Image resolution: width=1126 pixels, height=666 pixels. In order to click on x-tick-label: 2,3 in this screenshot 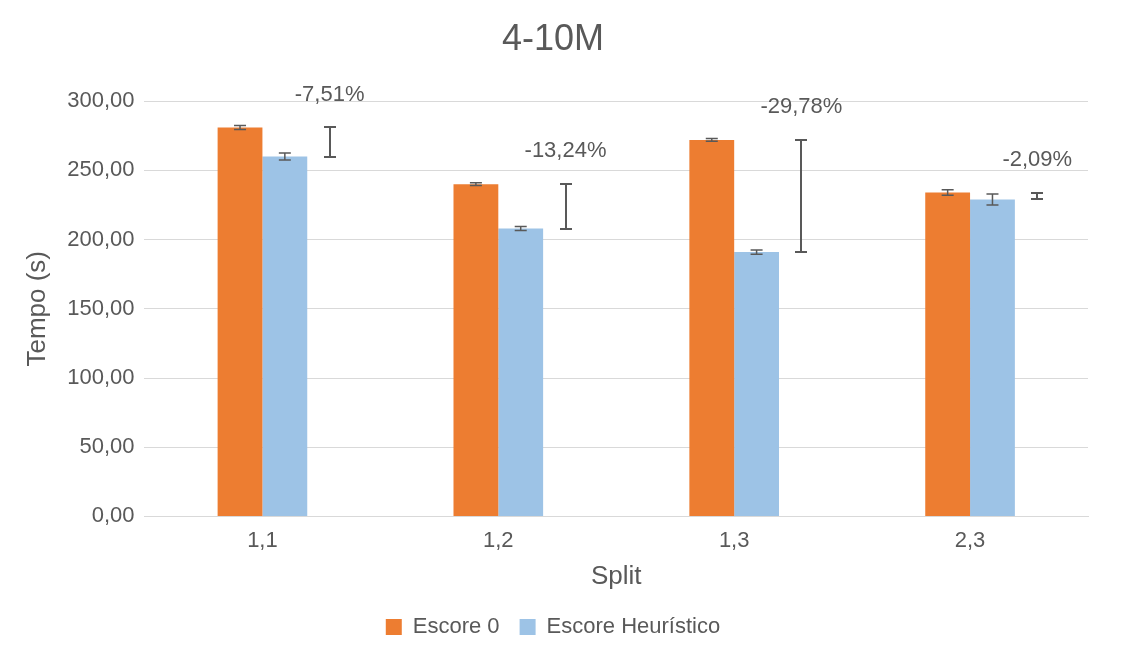, I will do `click(970, 539)`.